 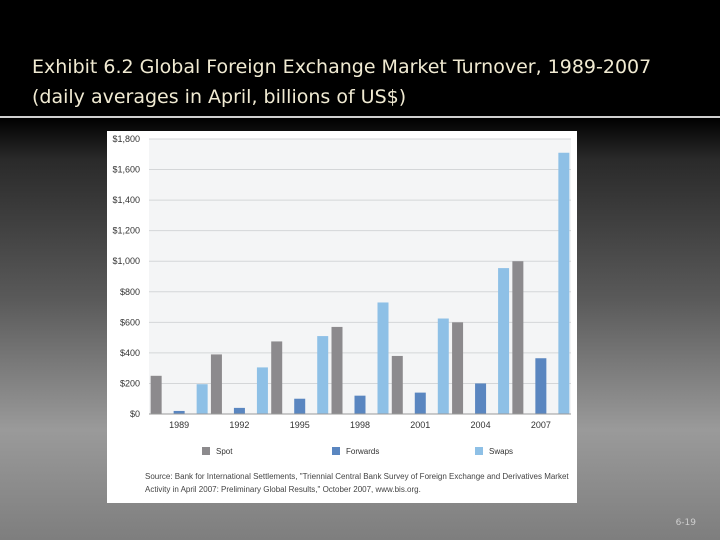 I want to click on bar-swaps-1992, so click(x=262, y=390).